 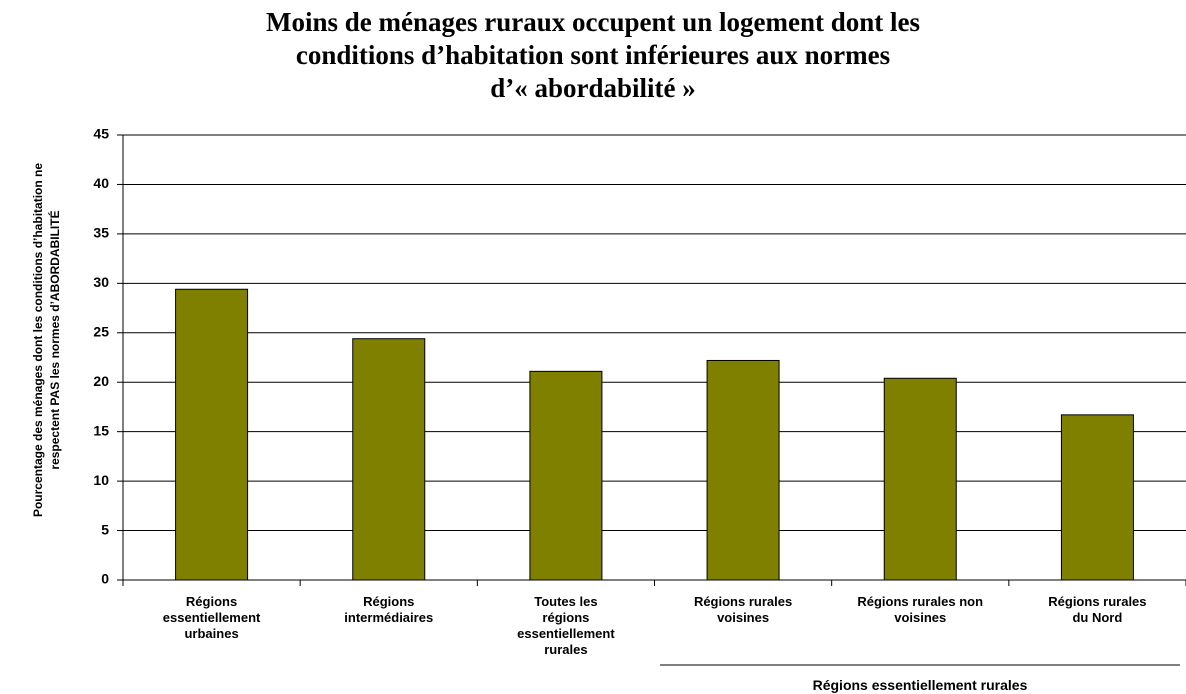 I want to click on y-tick-label: 5, so click(x=105, y=529).